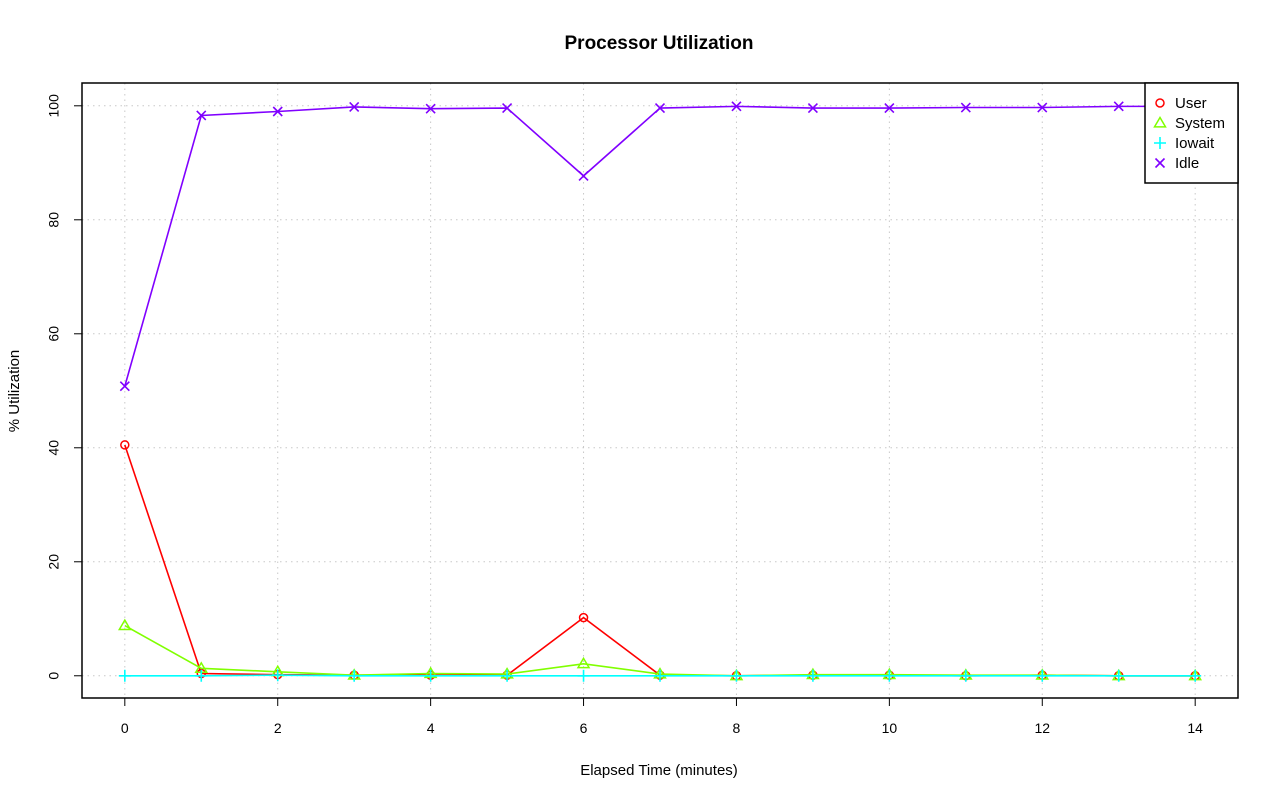 Image resolution: width=1280 pixels, height=801 pixels. What do you see at coordinates (1160, 163) in the screenshot?
I see `legend-marker-idle` at bounding box center [1160, 163].